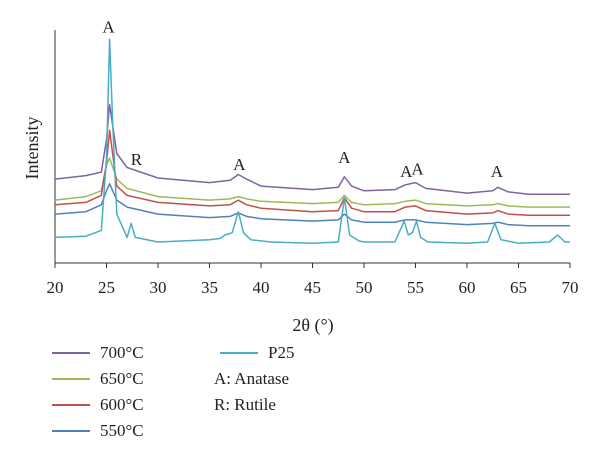 The image size is (600, 466). I want to click on legend-label-550: 550°C, so click(122, 430).